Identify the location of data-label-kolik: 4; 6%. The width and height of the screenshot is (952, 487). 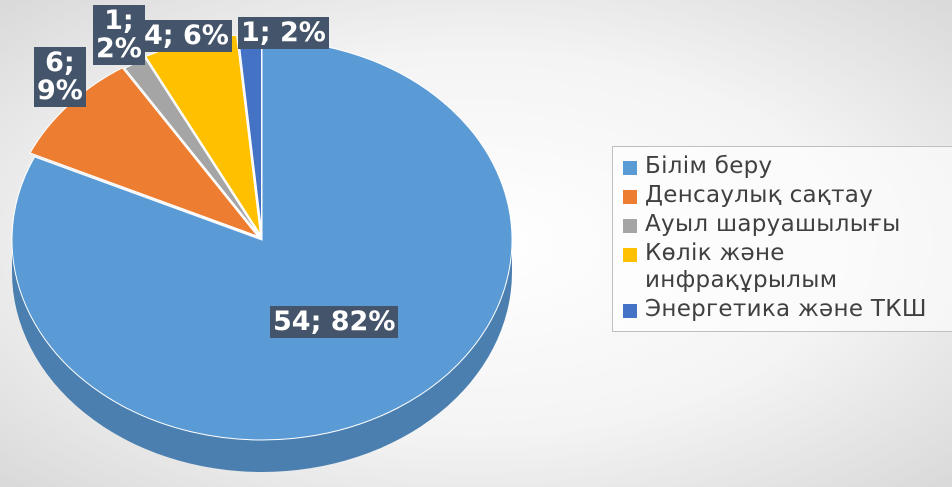
(186, 36).